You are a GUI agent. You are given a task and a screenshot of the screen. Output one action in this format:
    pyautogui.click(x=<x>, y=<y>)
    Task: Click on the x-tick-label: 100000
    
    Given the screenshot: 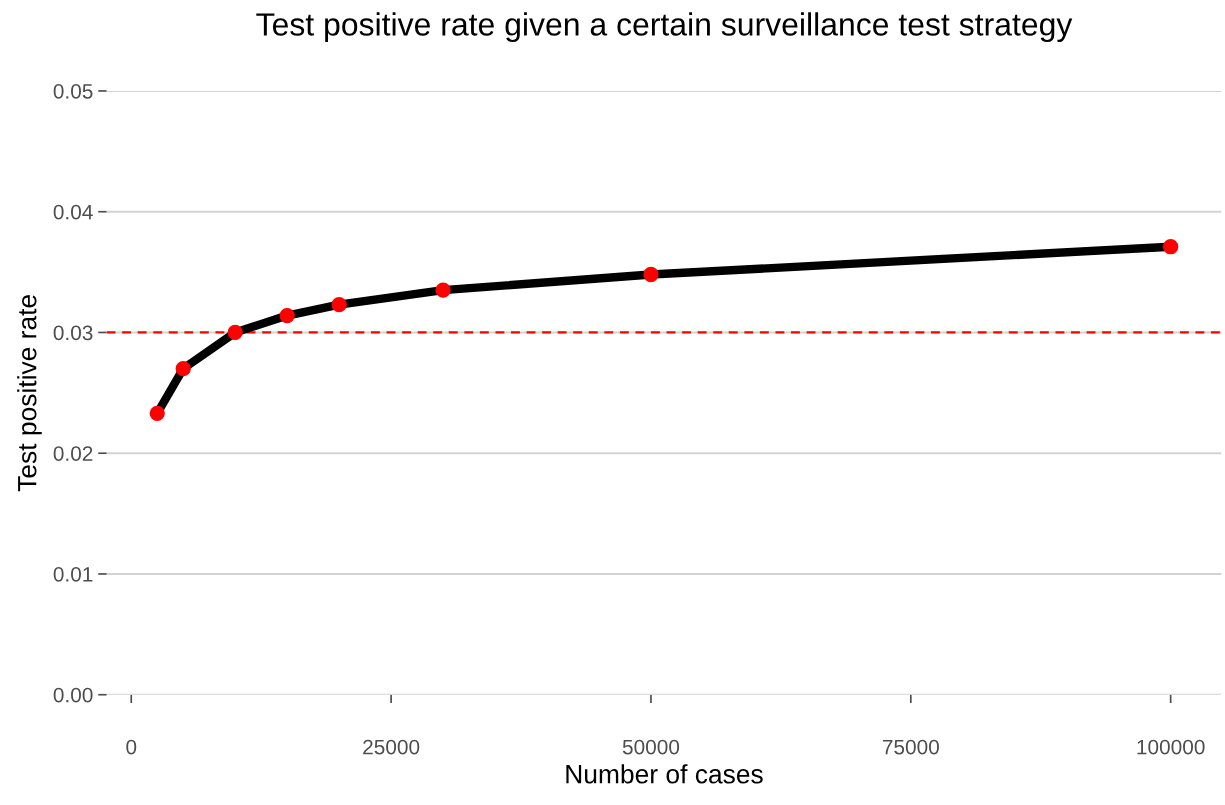 What is the action you would take?
    pyautogui.click(x=1171, y=747)
    